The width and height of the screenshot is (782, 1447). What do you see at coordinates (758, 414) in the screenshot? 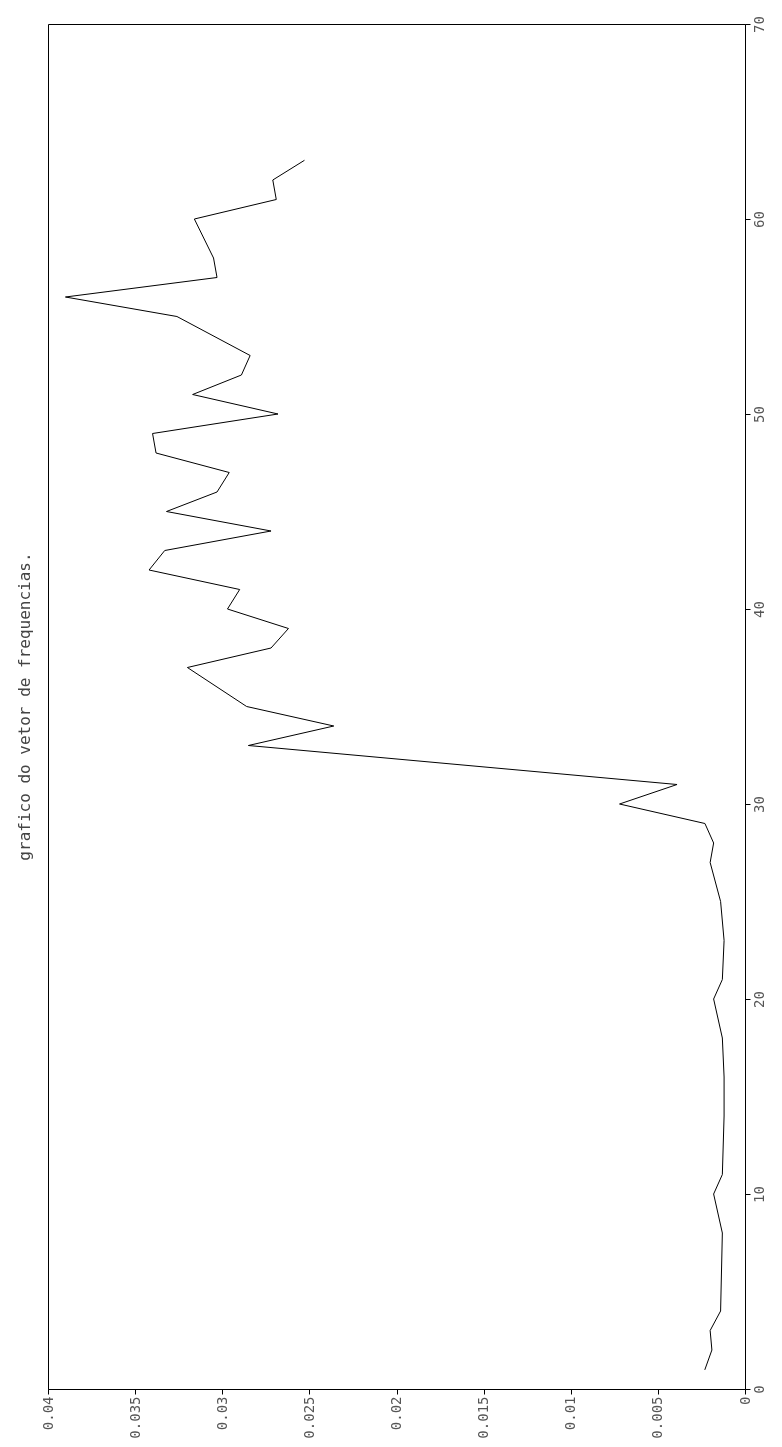
I see `y-tick-label: 50` at bounding box center [758, 414].